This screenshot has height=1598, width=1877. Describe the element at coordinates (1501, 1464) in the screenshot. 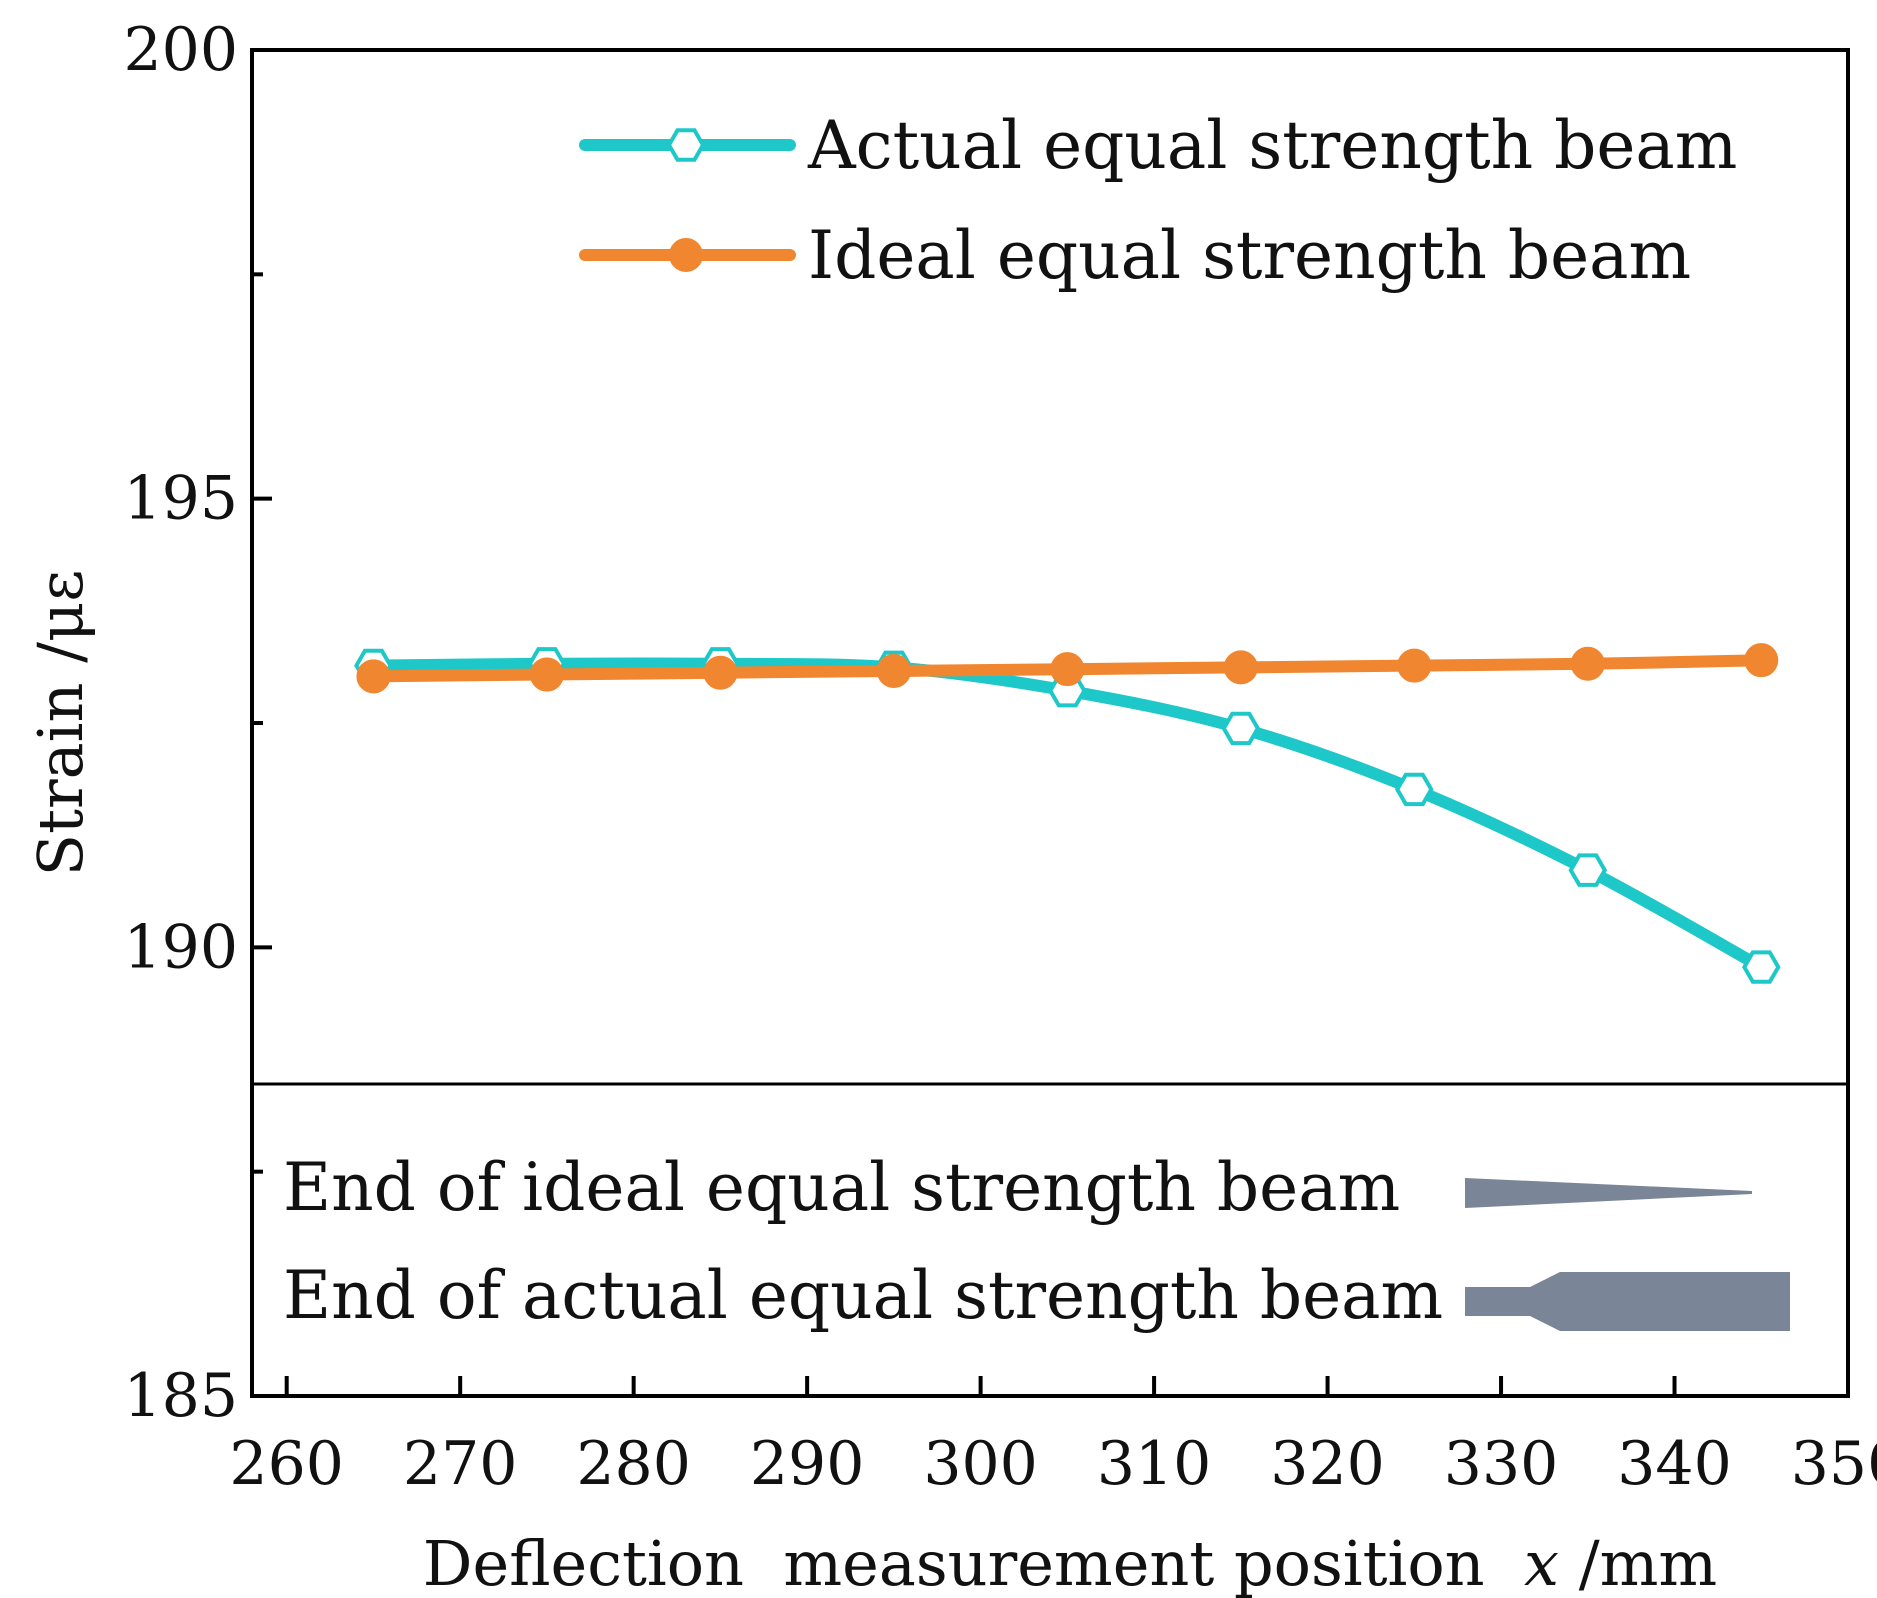

I see `x-tick-label: 330` at that location.